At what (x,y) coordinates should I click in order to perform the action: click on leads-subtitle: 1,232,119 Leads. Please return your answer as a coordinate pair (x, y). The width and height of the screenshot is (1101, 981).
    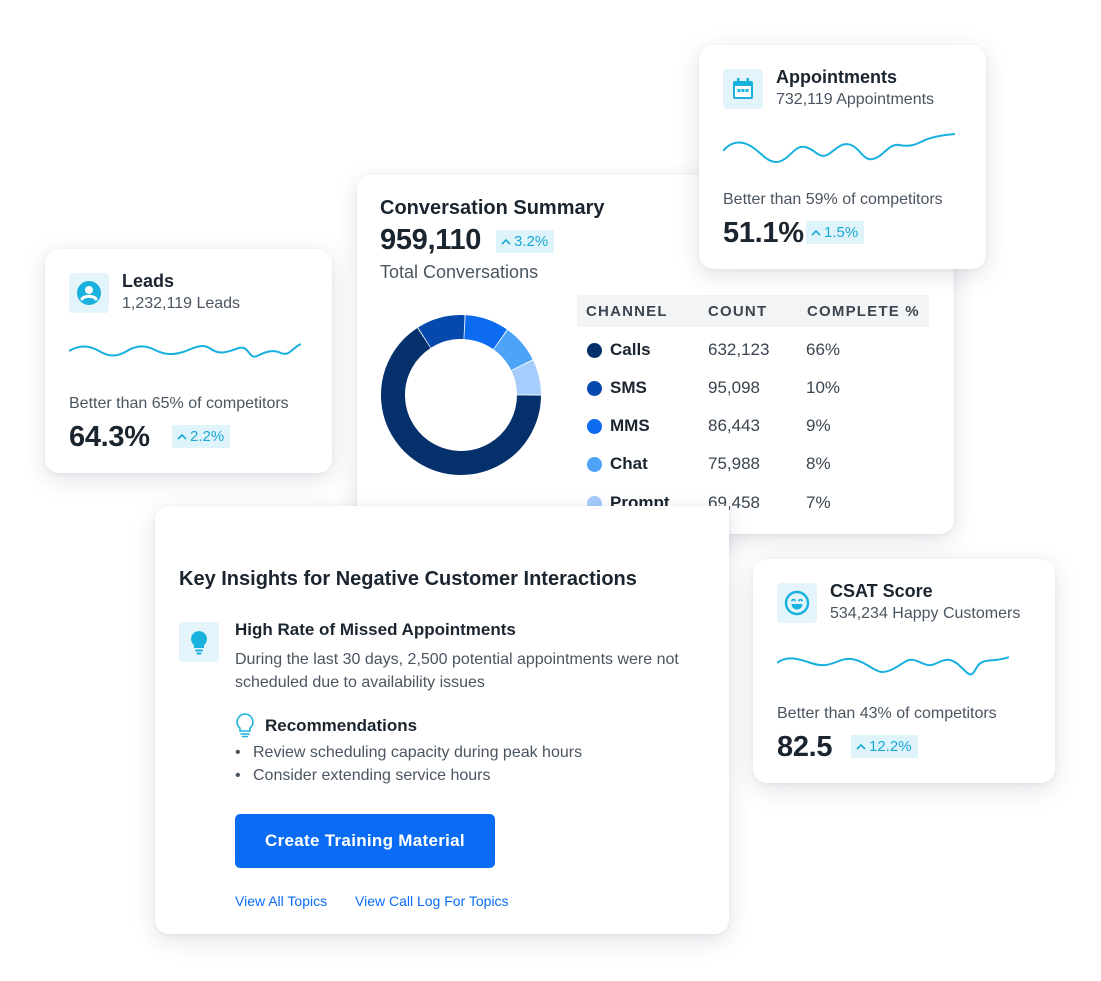
    Looking at the image, I should click on (181, 303).